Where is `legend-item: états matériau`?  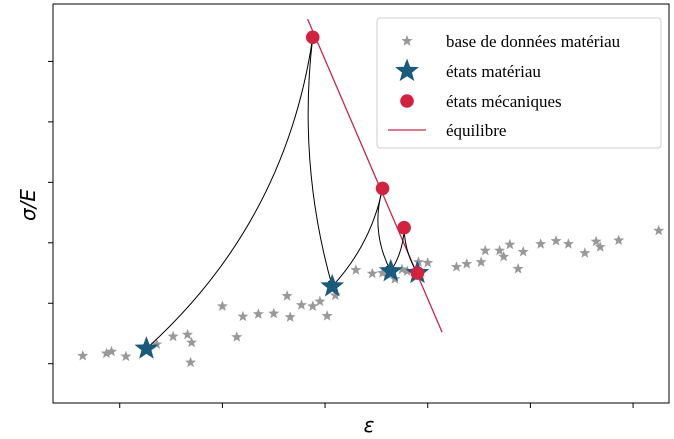 legend-item: états matériau is located at coordinates (468, 70).